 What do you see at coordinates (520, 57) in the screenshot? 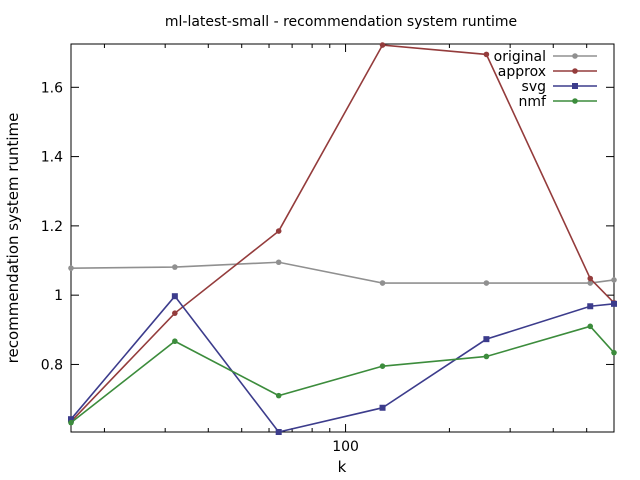
I see `legend-label-original: original` at bounding box center [520, 57].